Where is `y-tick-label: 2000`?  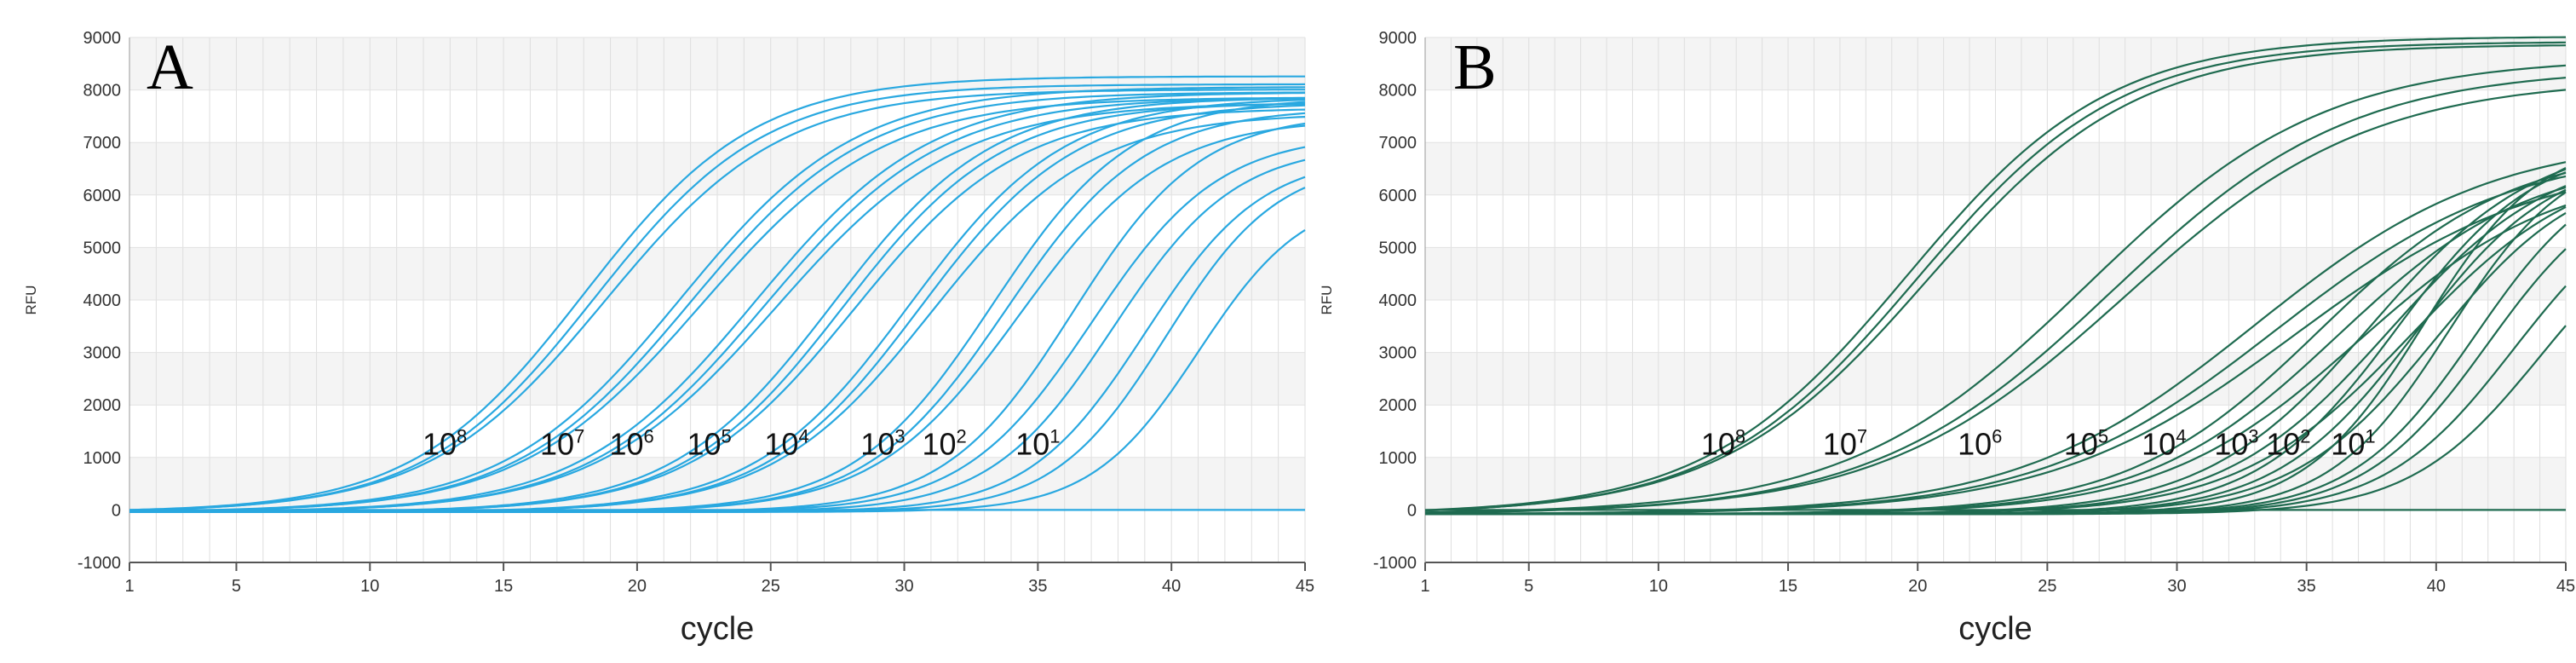
y-tick-label: 2000 is located at coordinates (103, 406).